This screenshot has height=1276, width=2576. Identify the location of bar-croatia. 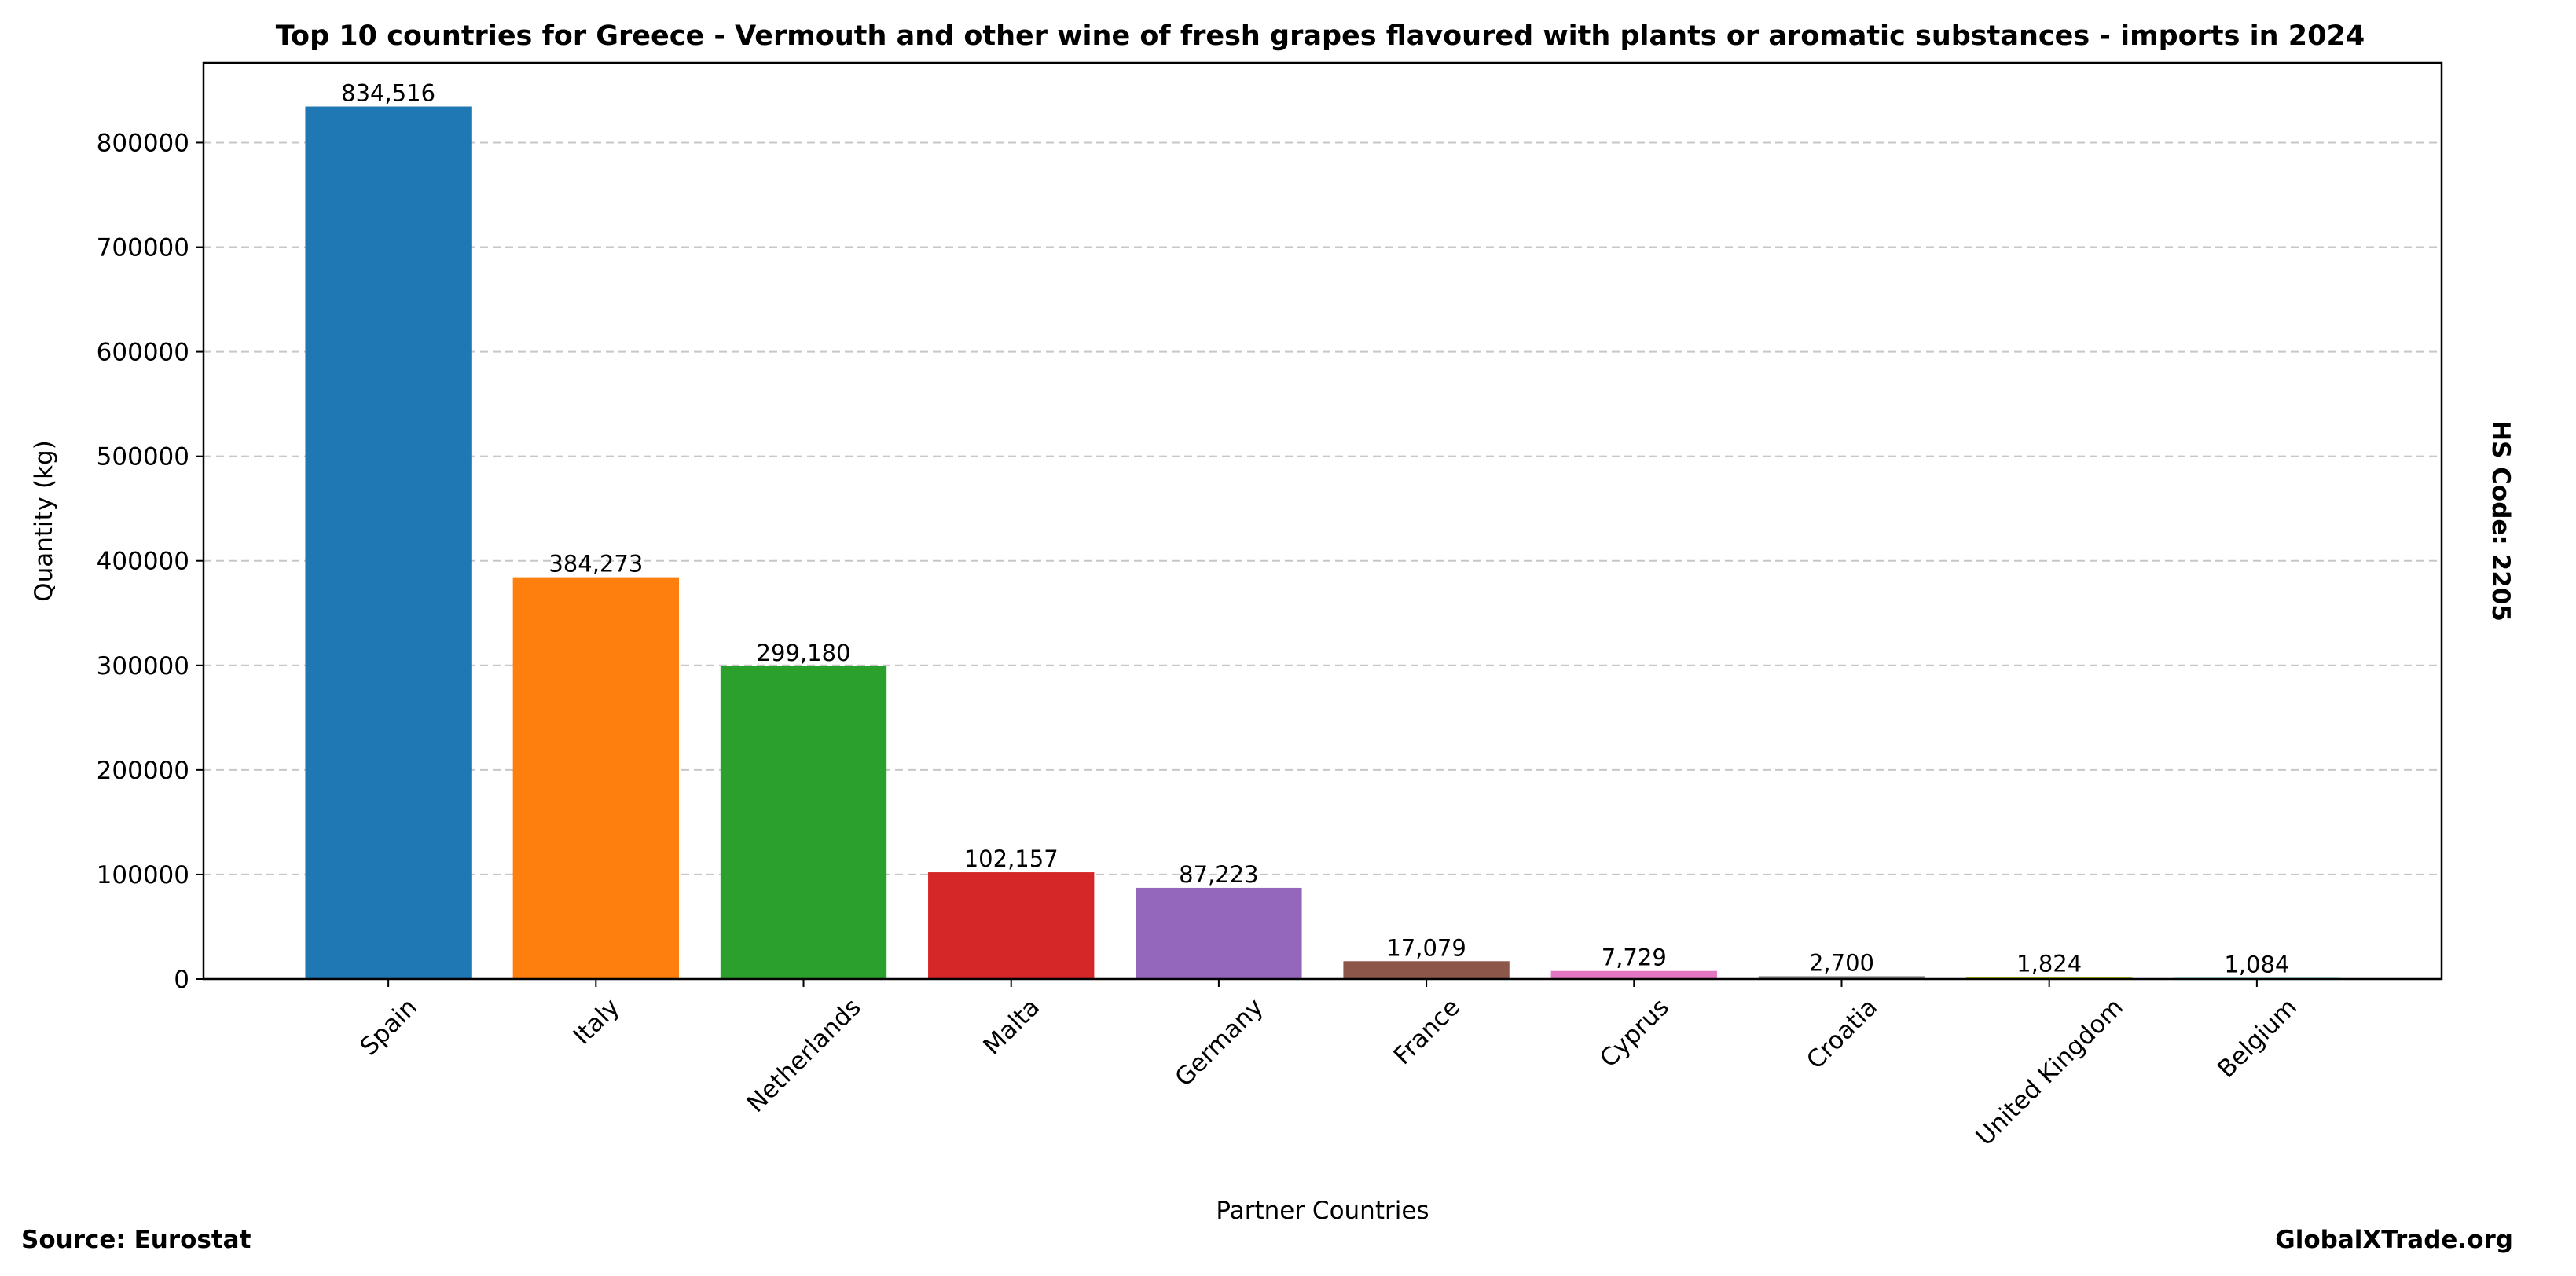
(1842, 977).